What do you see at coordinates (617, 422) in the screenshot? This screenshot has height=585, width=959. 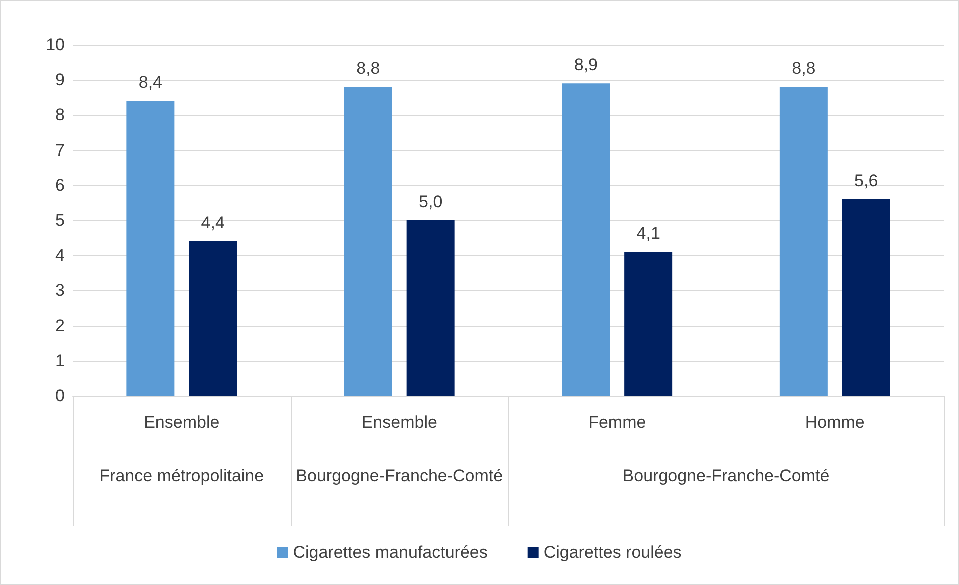 I see `x-tick-label: Femme` at bounding box center [617, 422].